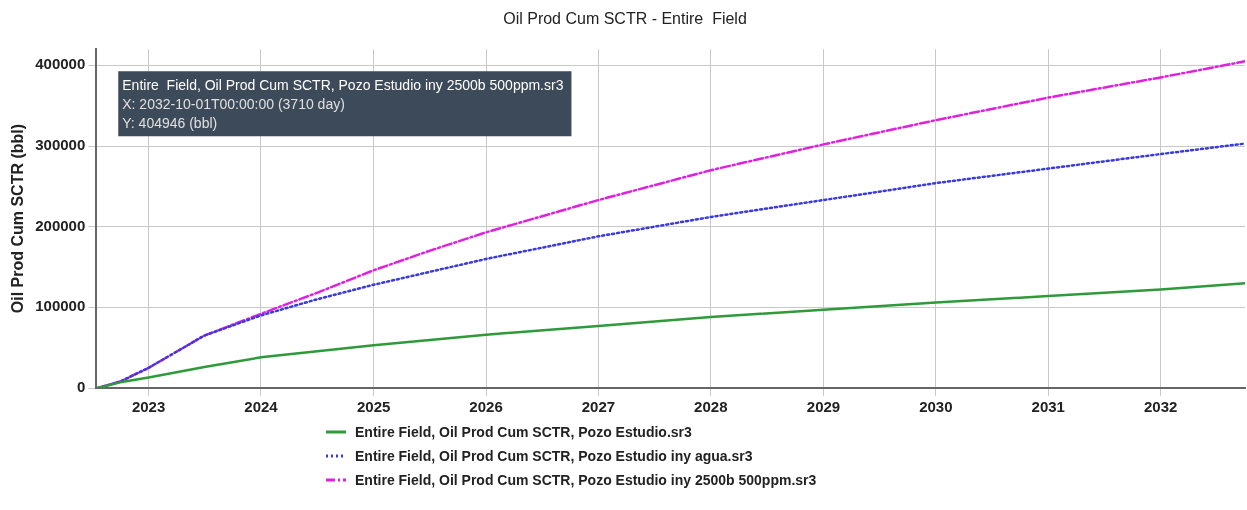 The width and height of the screenshot is (1247, 510). Describe the element at coordinates (60, 225) in the screenshot. I see `y-tick-label: 200000` at that location.